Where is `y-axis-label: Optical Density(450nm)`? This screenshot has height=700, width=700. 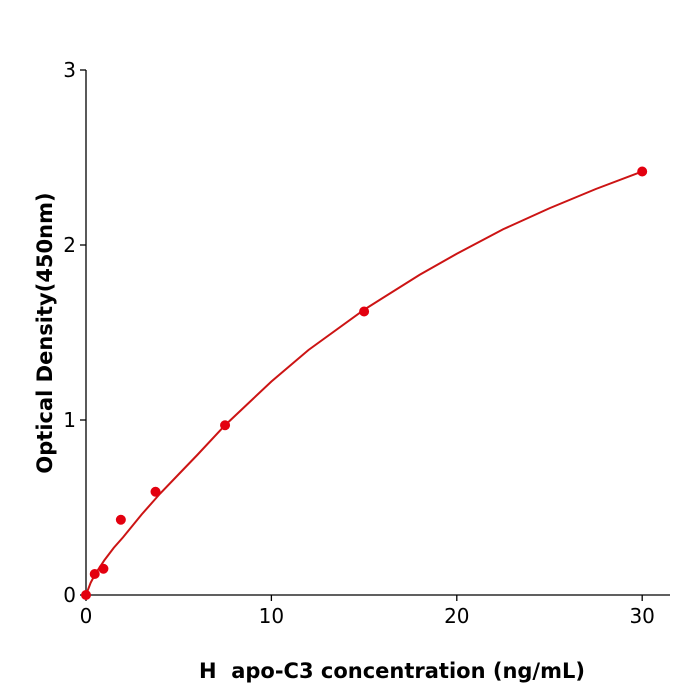
y-axis-label: Optical Density(450nm) is located at coordinates (45, 332).